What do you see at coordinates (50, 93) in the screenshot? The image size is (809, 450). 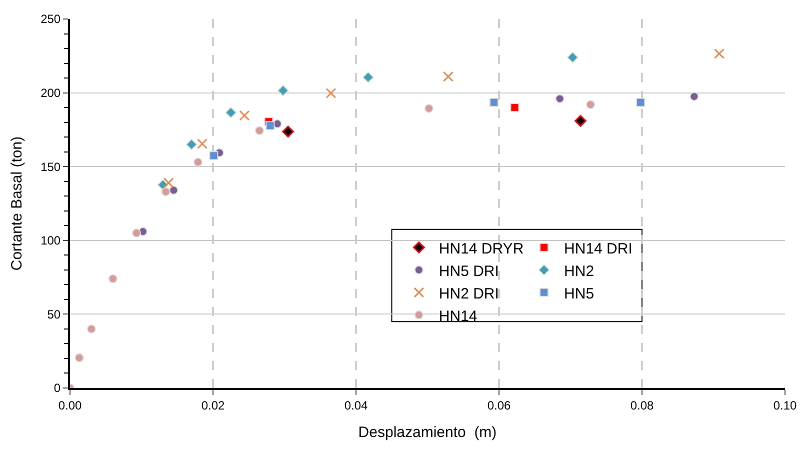 I see `y-tick-label: 200` at bounding box center [50, 93].